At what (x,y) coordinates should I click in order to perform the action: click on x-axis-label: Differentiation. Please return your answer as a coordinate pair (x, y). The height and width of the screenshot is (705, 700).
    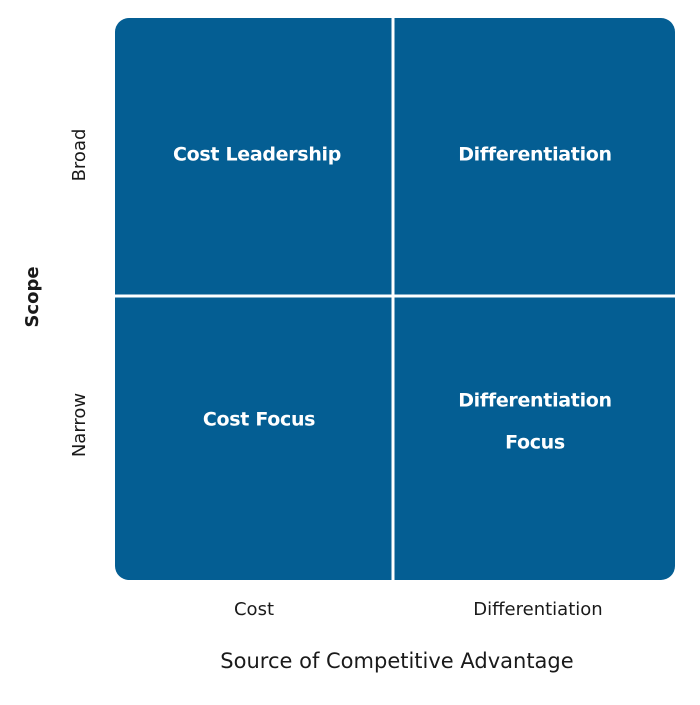
    Looking at the image, I should click on (537, 609).